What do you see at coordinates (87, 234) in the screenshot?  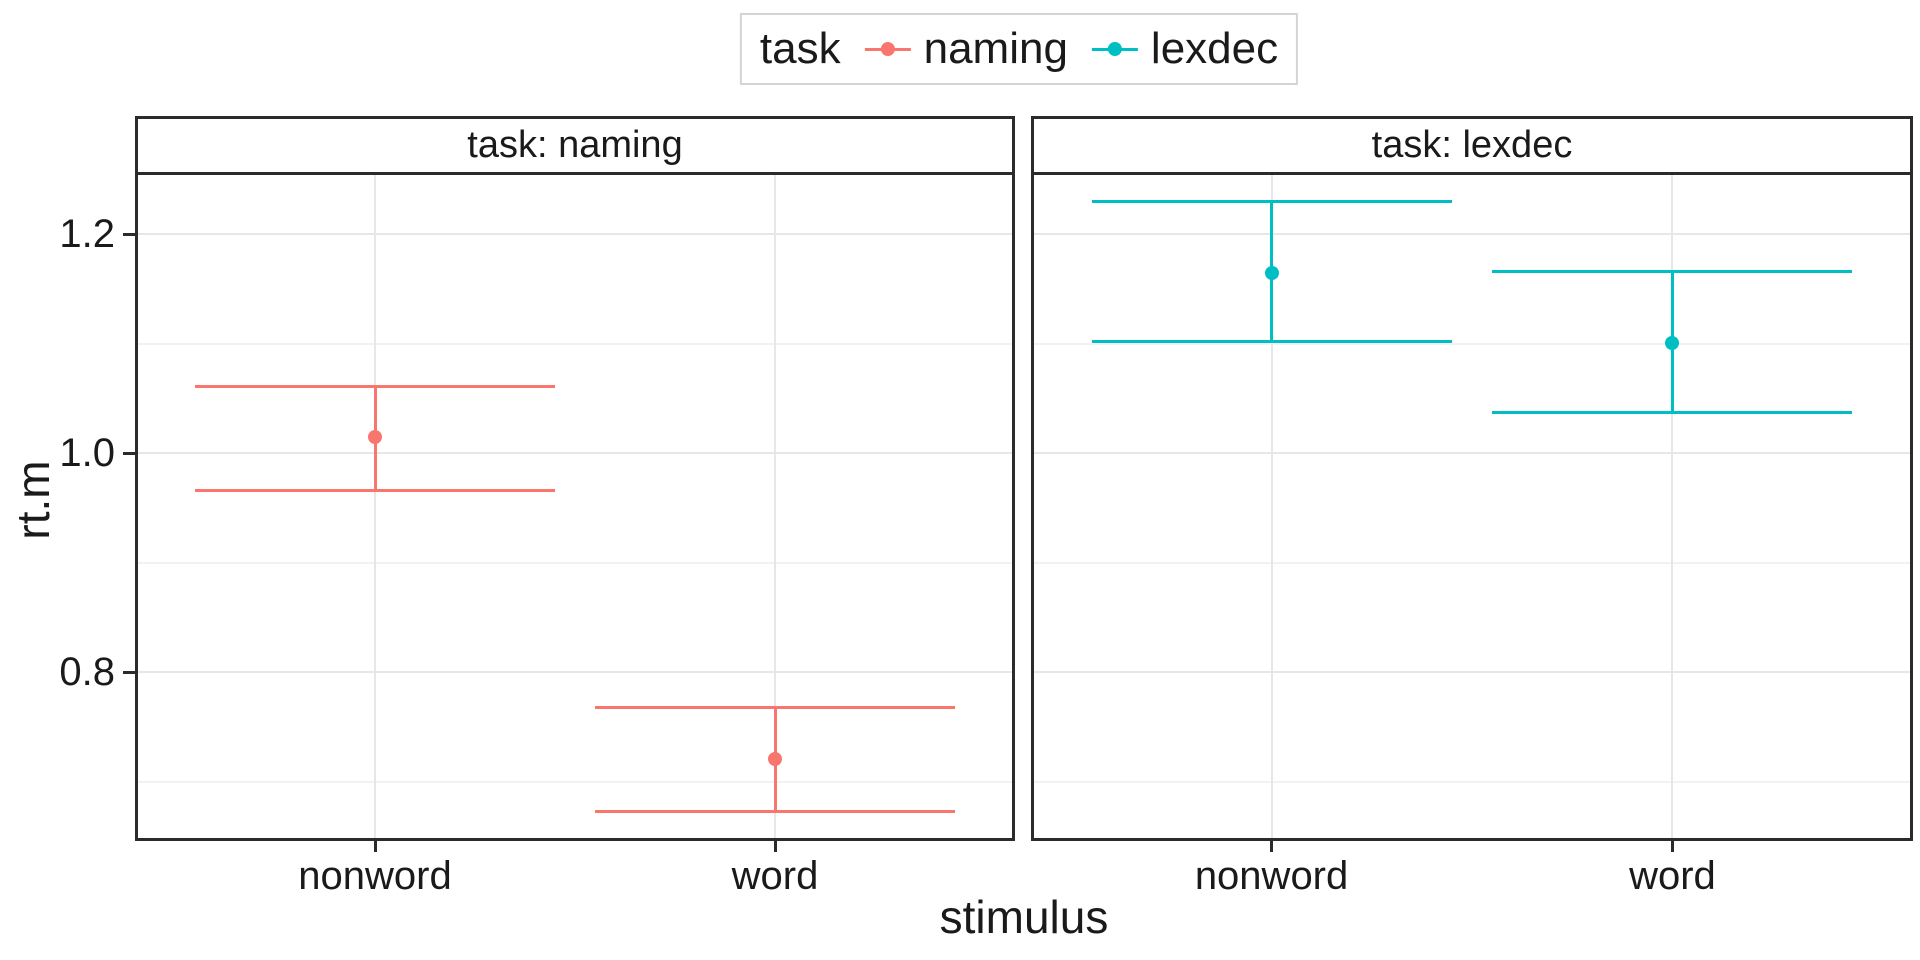 I see `y-tick-label: 1.2` at bounding box center [87, 234].